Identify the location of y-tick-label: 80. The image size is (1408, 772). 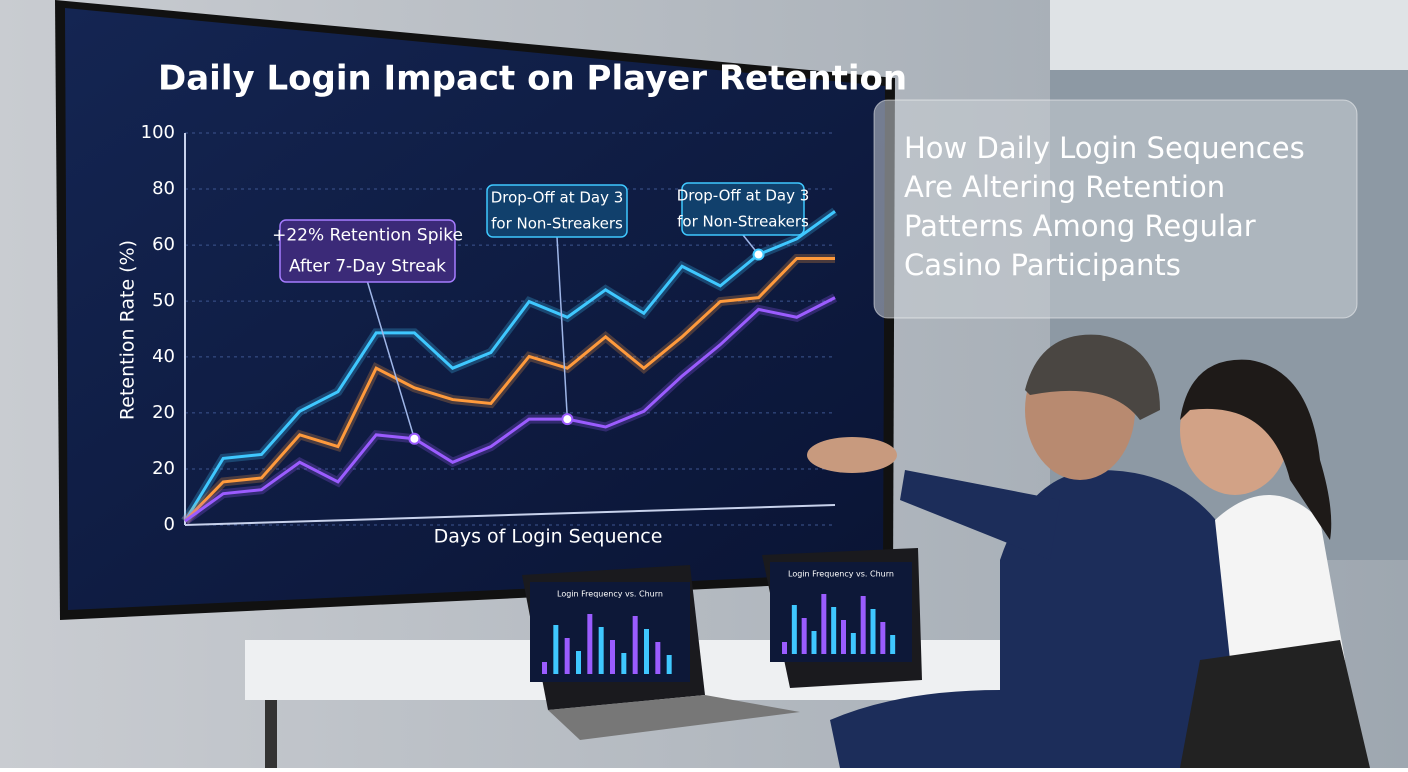
(163, 188).